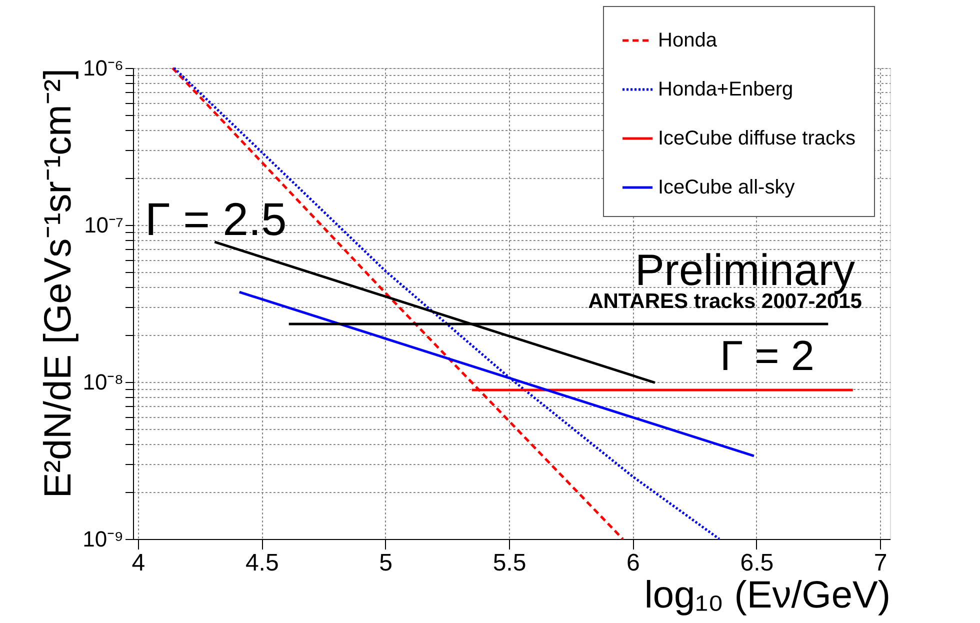 This screenshot has width=980, height=623. What do you see at coordinates (103, 68) in the screenshot?
I see `y-tick-label: 10⁻⁶` at bounding box center [103, 68].